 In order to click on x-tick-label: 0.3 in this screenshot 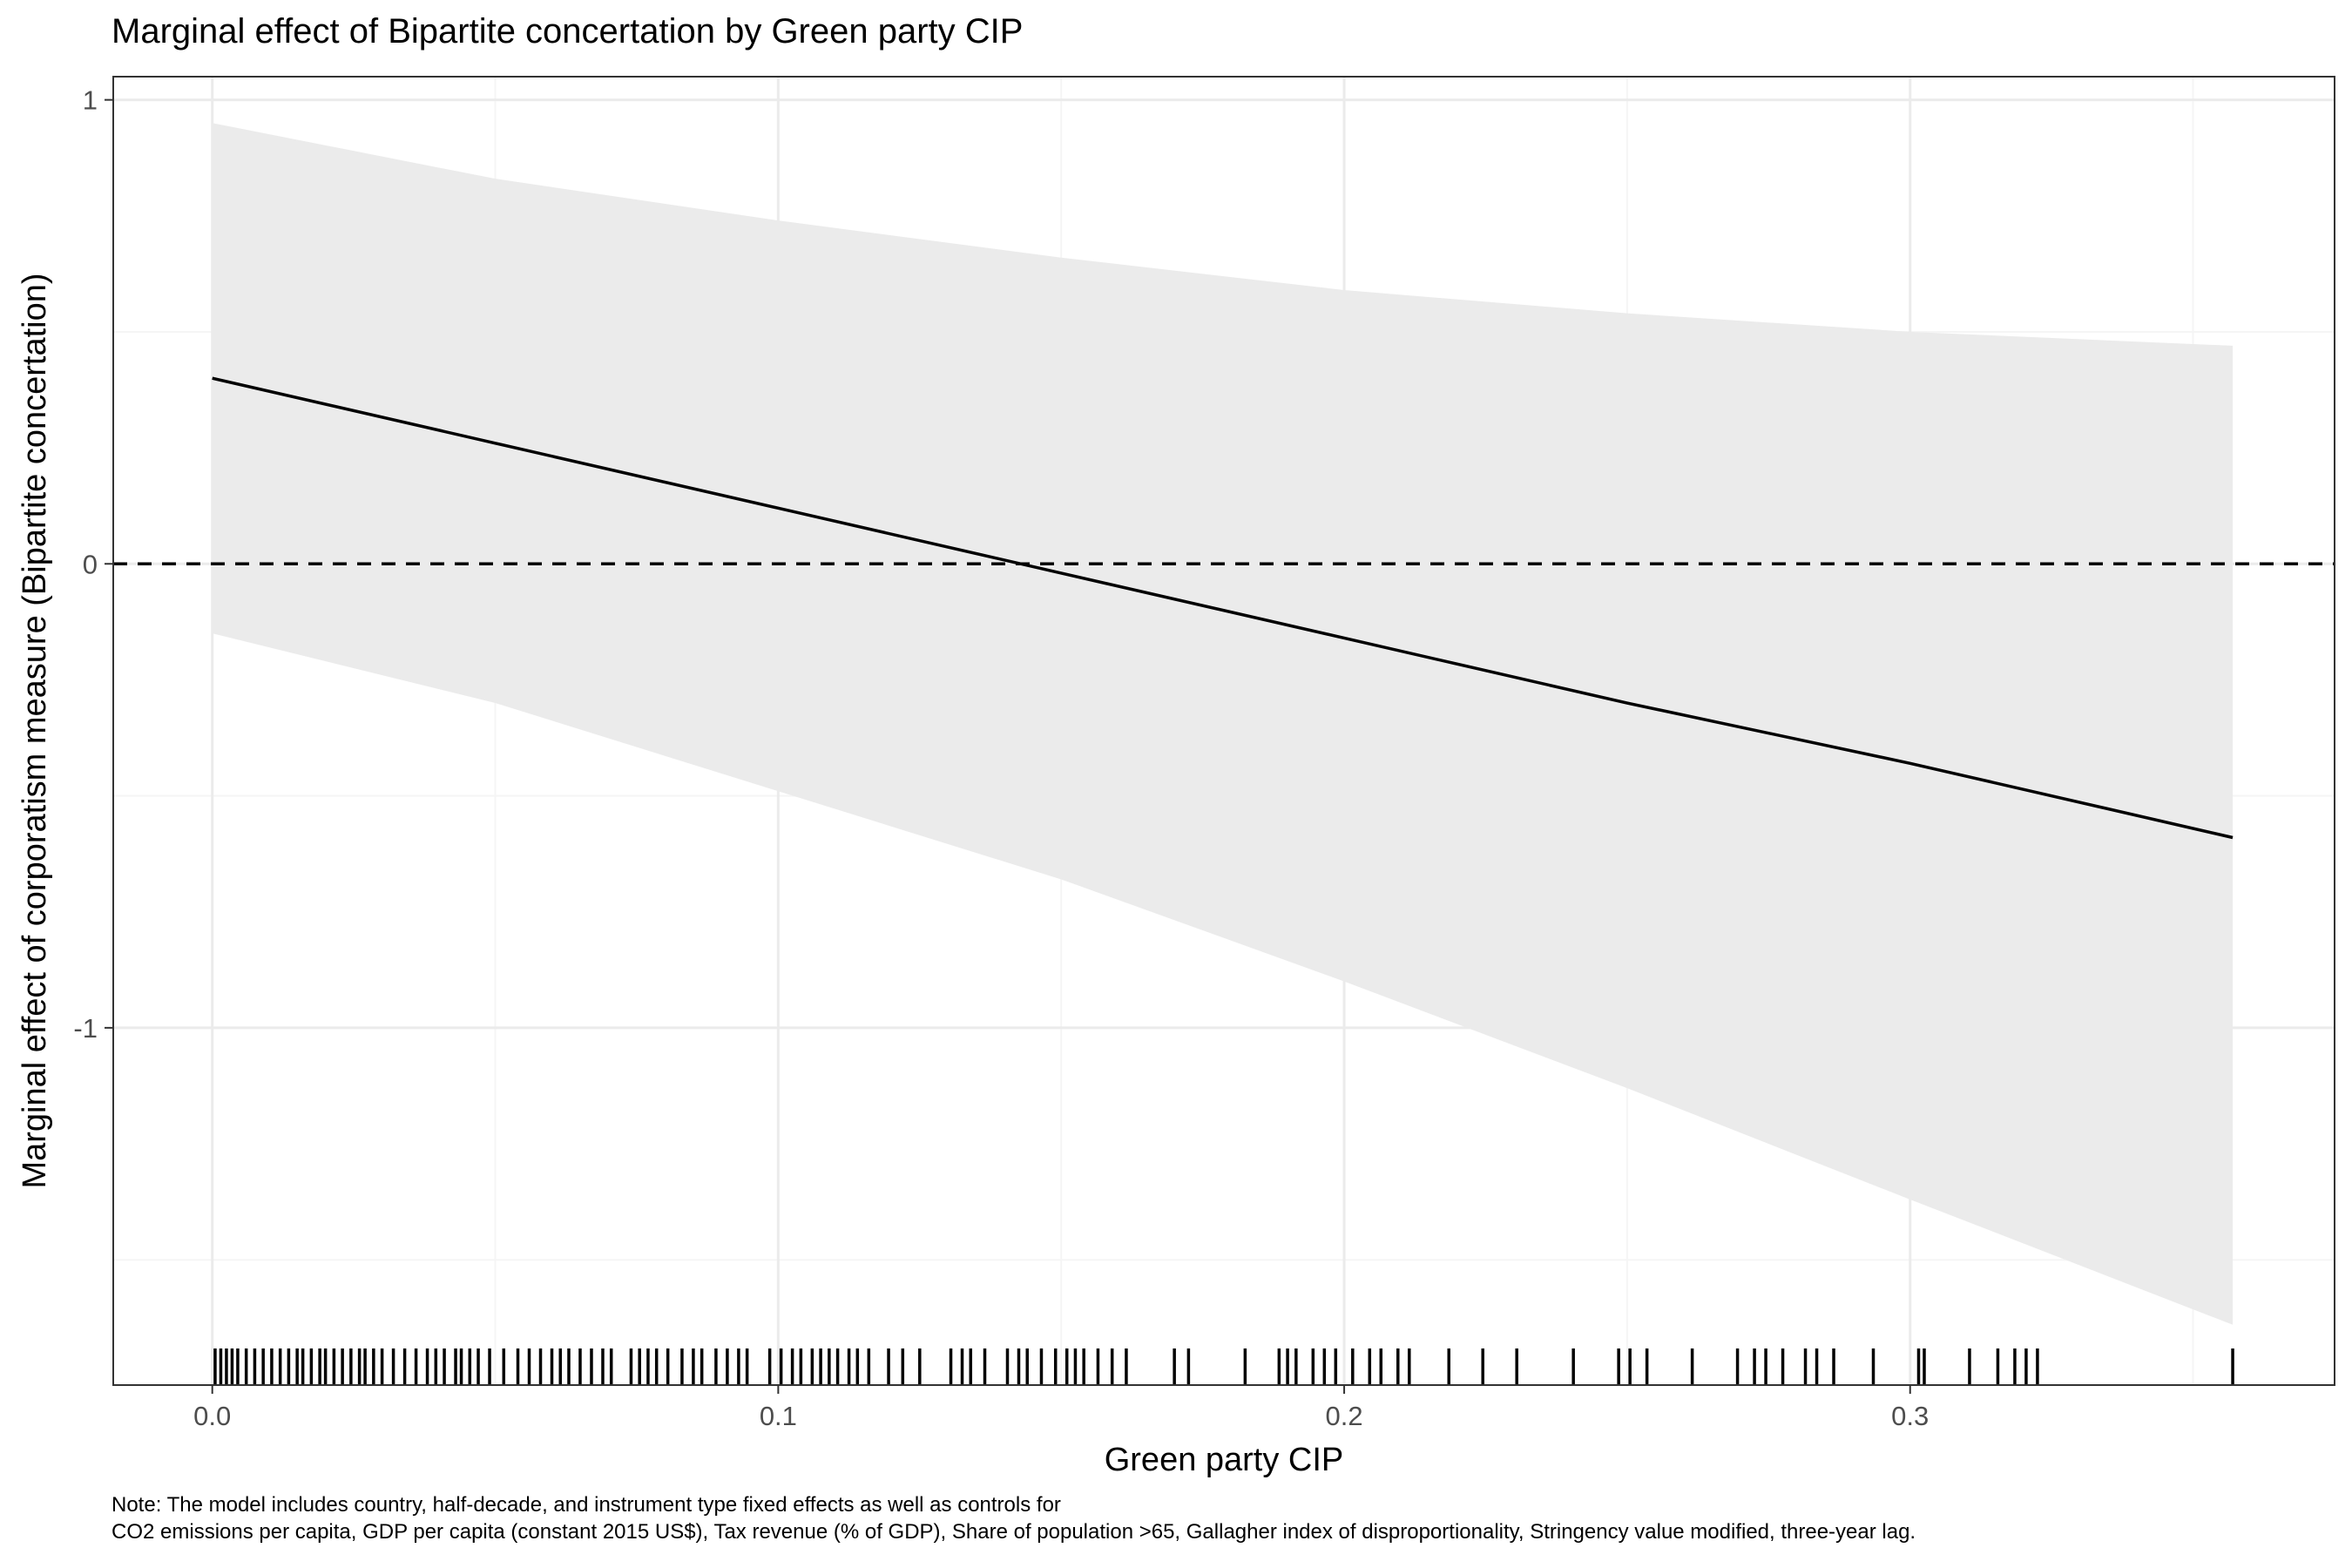, I will do `click(1910, 1416)`.